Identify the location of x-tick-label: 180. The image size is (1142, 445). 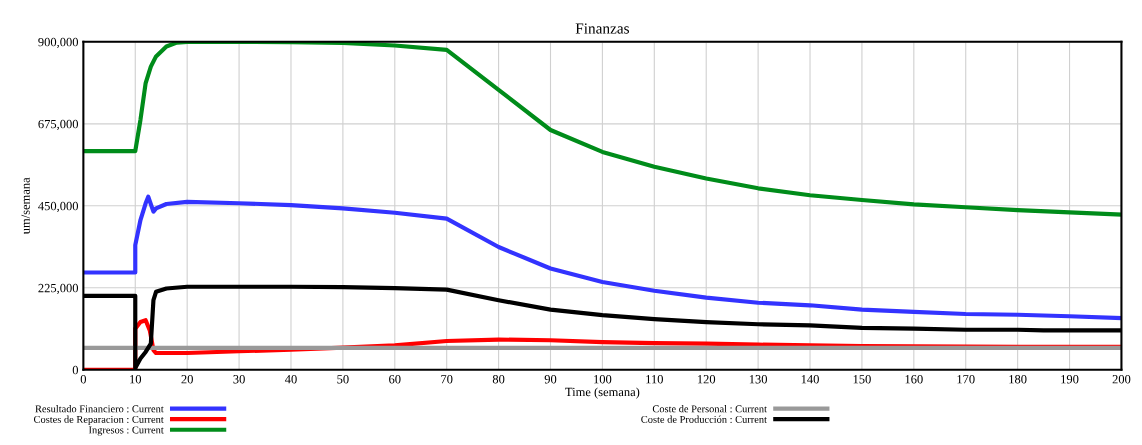
(1018, 379).